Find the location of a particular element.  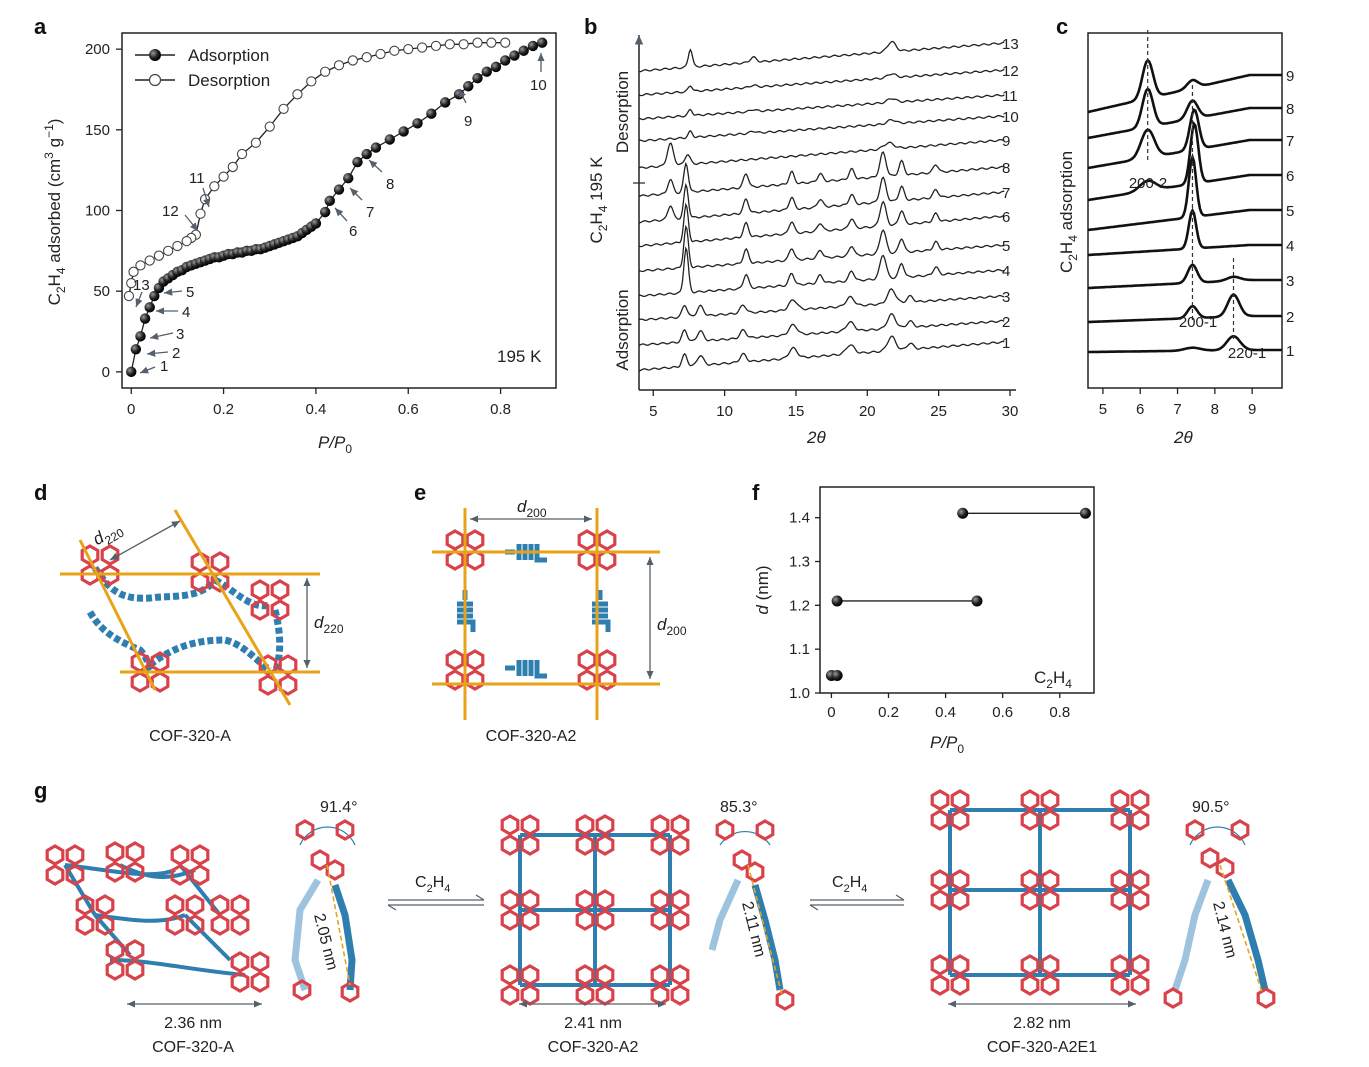

point-label: 13 is located at coordinates (141, 285).